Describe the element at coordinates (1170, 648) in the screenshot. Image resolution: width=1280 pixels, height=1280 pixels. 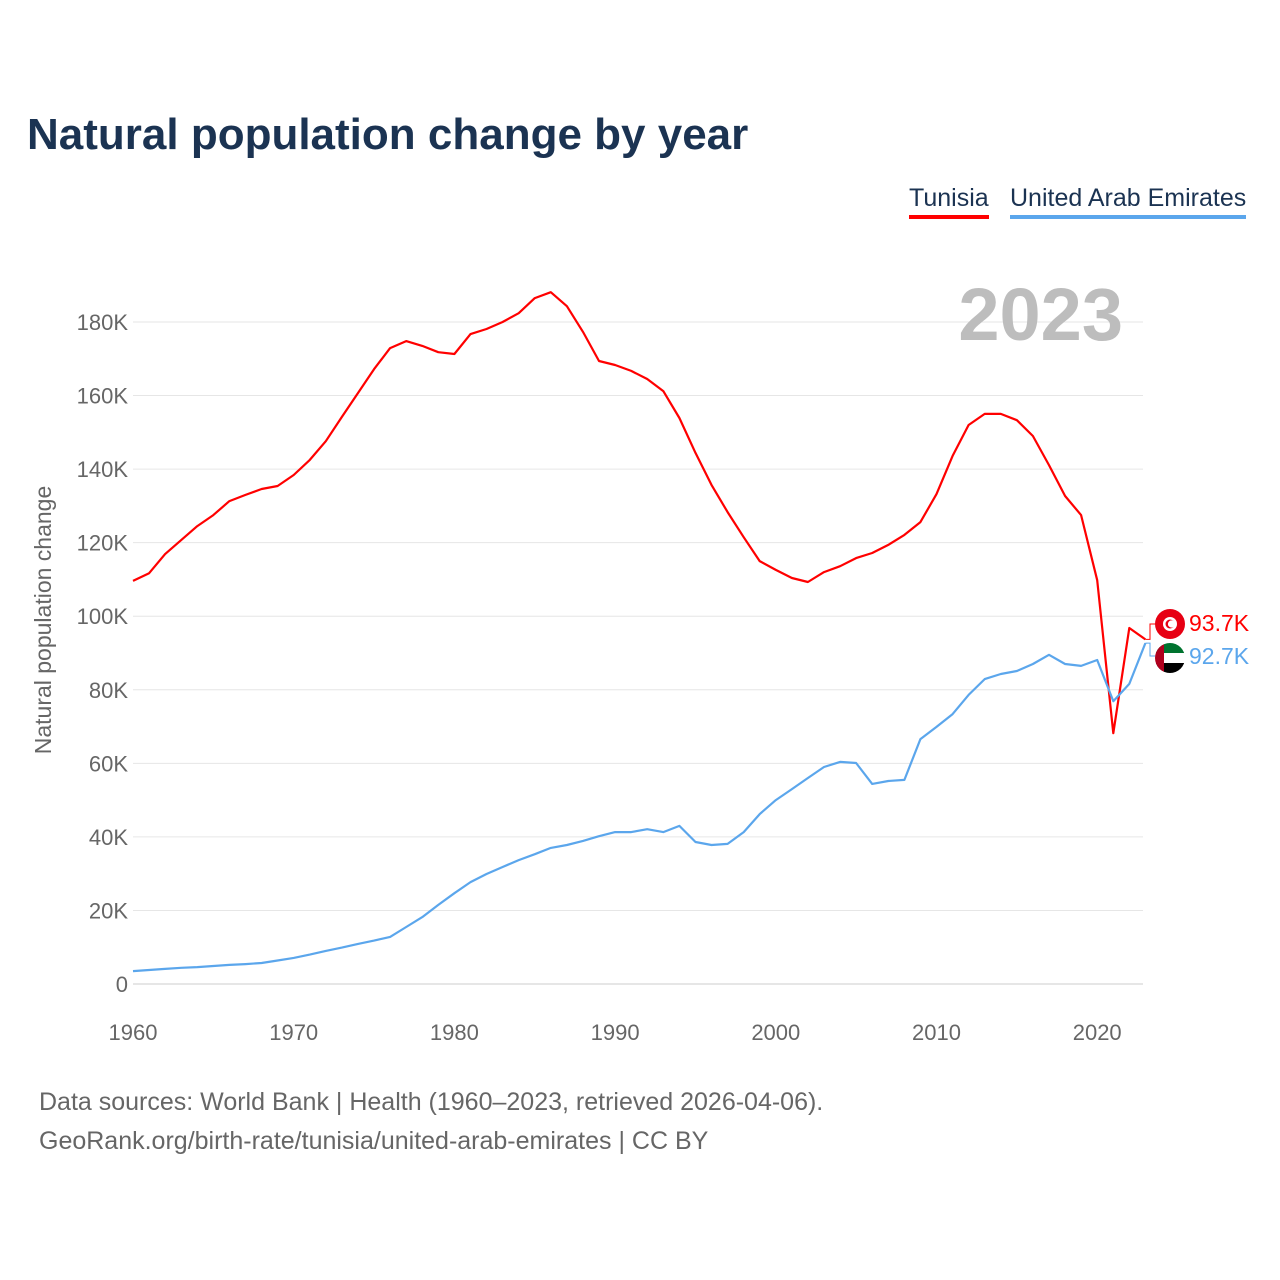
I see `stripe-green` at that location.